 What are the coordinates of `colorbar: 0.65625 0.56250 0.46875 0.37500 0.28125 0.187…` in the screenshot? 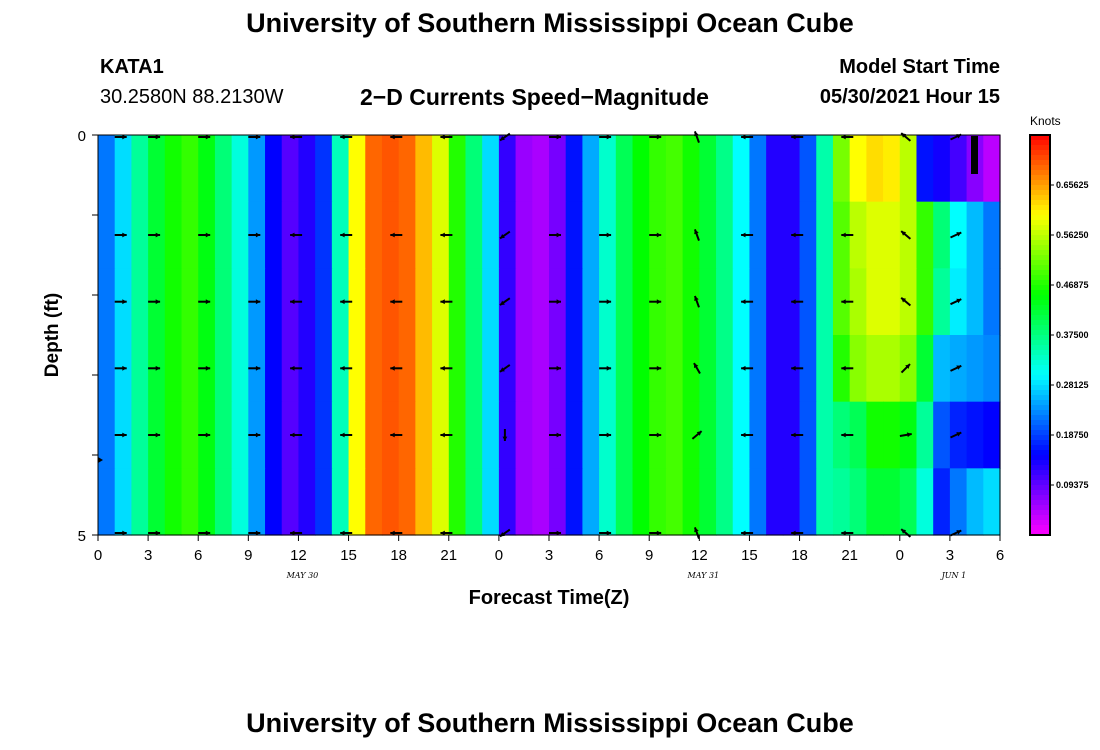 It's located at (1059, 335).